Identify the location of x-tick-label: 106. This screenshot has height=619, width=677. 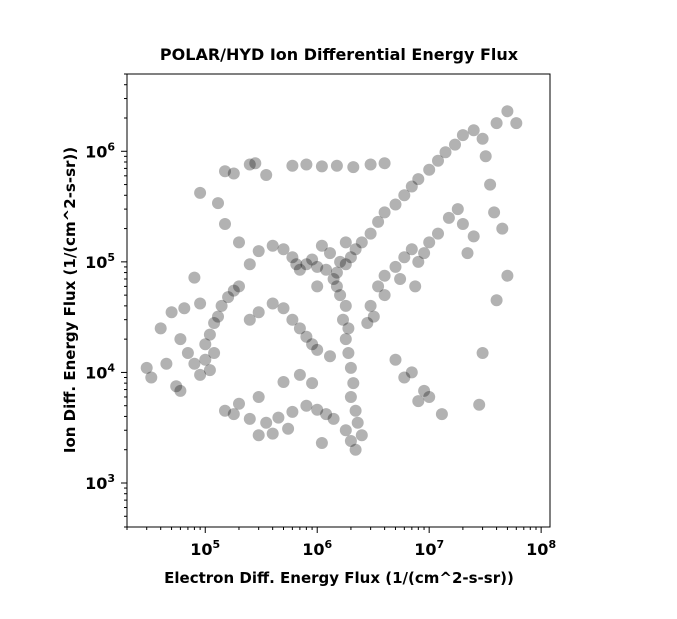
(317, 548).